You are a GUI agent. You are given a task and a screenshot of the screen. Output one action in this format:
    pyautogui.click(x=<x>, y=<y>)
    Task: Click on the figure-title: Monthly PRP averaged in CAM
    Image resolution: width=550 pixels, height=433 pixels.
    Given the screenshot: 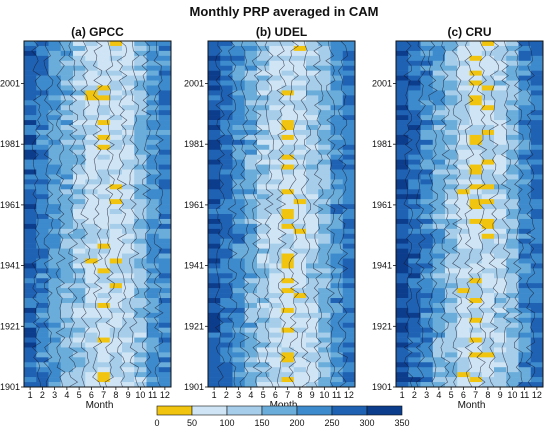 What is the action you would take?
    pyautogui.click(x=283, y=11)
    